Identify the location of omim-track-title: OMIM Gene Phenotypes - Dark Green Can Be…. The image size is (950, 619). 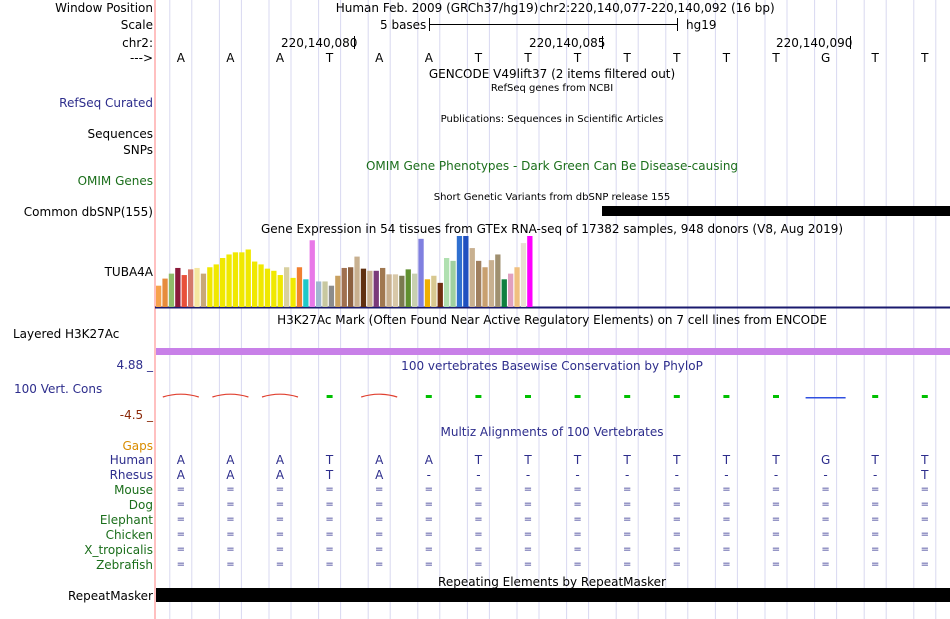
(552, 166).